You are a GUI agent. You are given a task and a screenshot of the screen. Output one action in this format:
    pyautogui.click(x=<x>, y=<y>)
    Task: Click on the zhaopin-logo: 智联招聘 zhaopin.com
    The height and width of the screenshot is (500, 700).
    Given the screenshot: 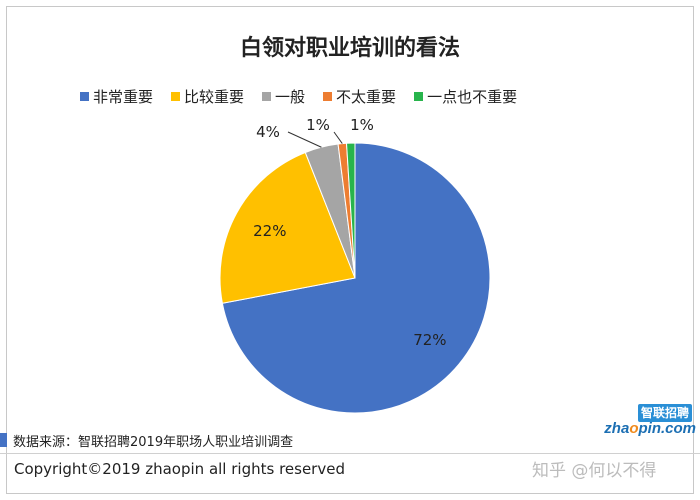 What is the action you would take?
    pyautogui.click(x=642, y=421)
    